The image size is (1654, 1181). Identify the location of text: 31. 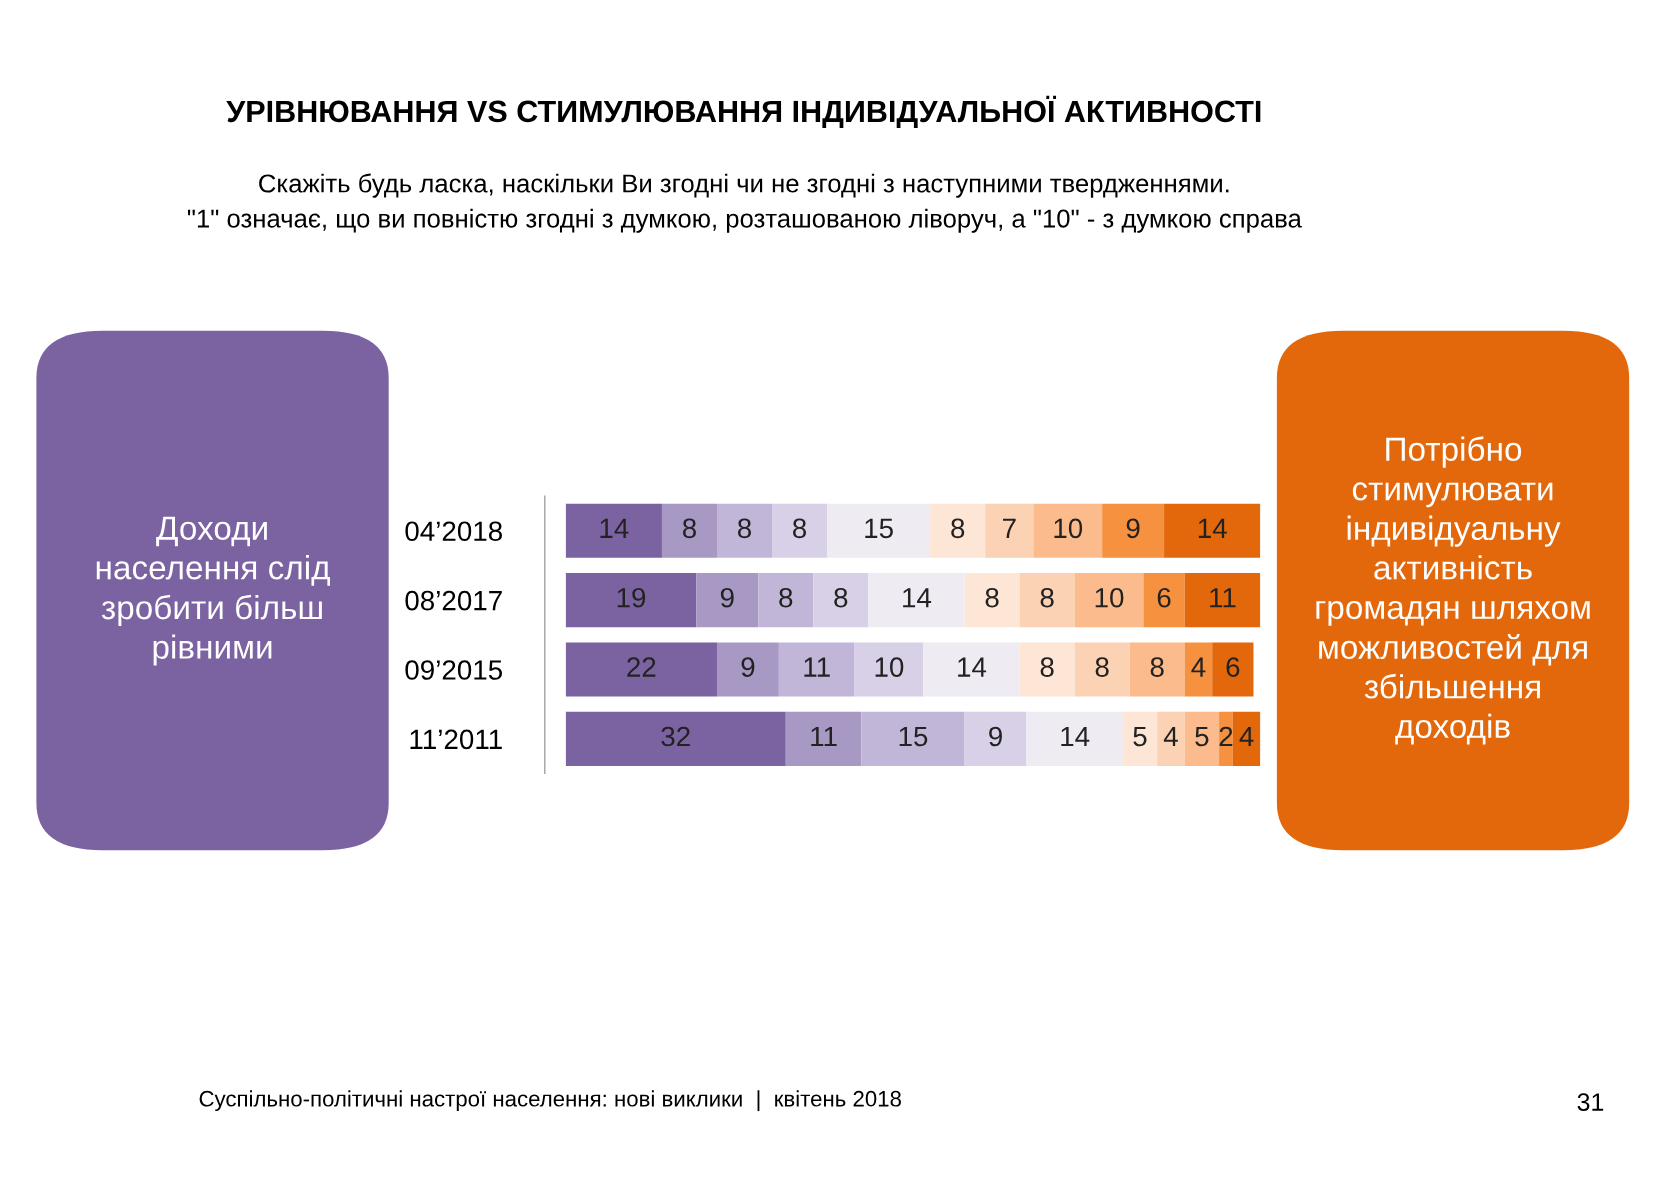
(1590, 1102).